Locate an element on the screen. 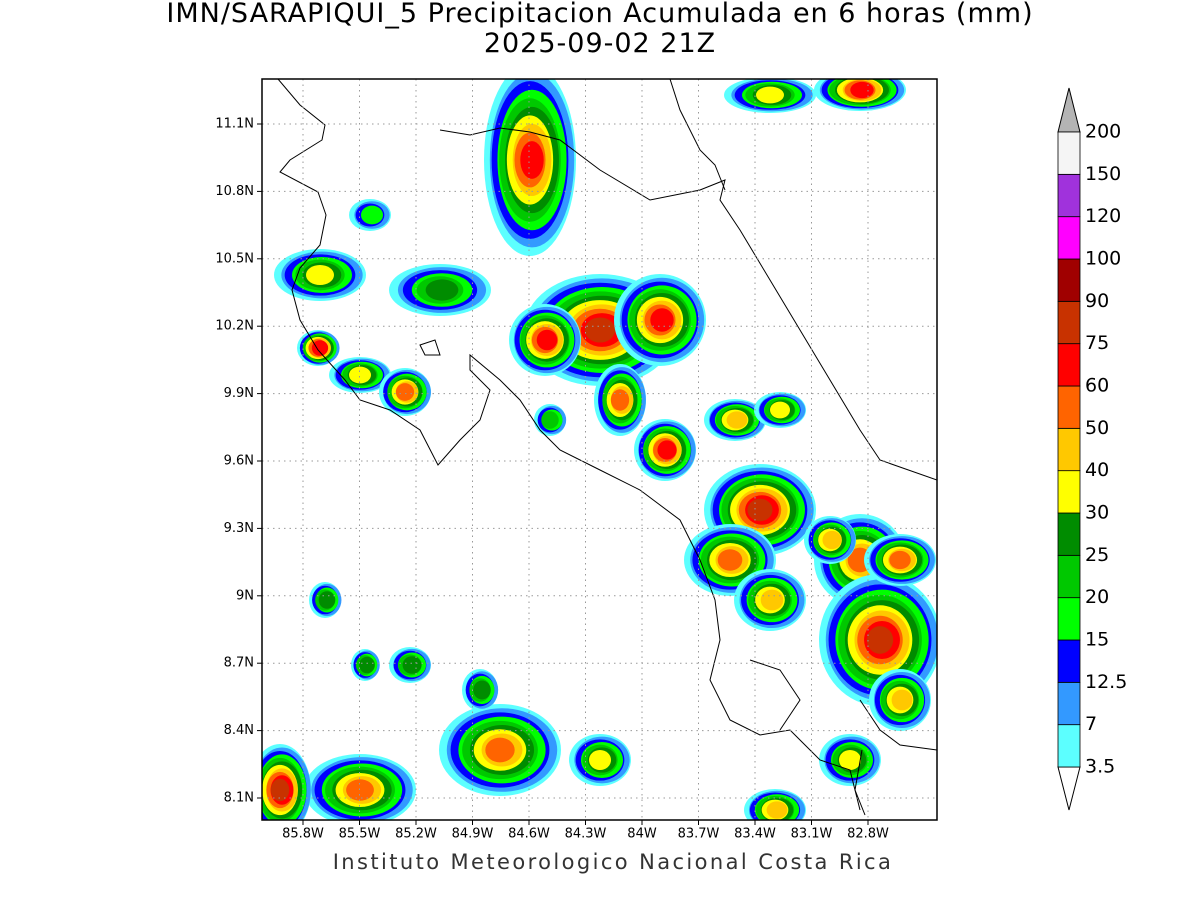  lat-label: 11.1N is located at coordinates (234, 124).